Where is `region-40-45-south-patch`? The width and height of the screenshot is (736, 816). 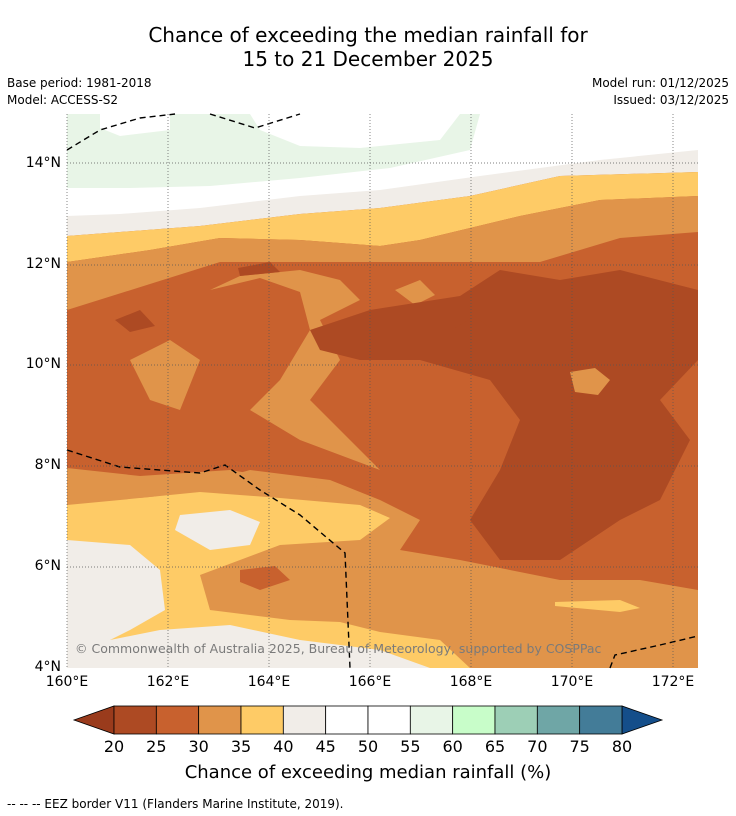
region-40-45-south-patch is located at coordinates (217, 530).